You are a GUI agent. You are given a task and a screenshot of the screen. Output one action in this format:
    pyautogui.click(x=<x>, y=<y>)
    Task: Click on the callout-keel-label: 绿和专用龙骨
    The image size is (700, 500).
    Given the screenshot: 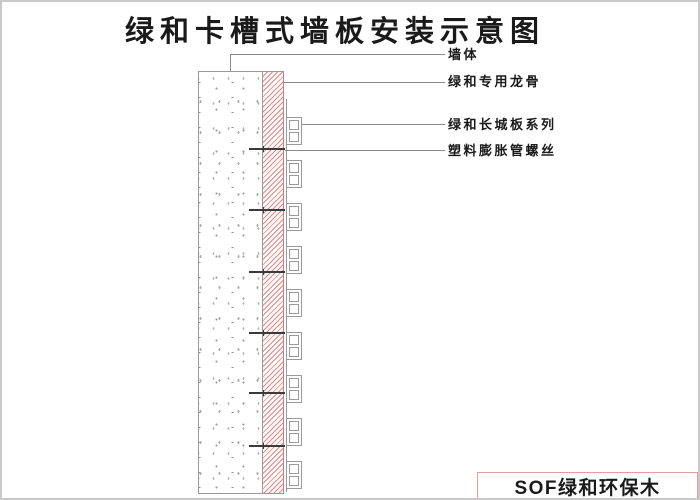 What is the action you would take?
    pyautogui.click(x=495, y=81)
    